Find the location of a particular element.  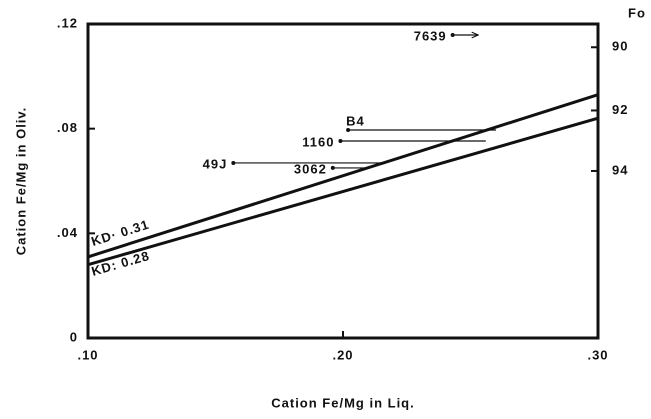

y-tick-label: .08 is located at coordinates (67, 127).